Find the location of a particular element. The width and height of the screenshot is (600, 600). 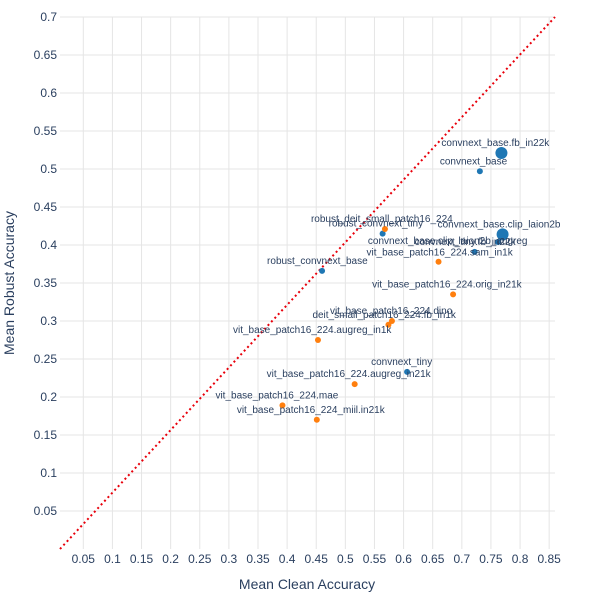

point-label: convnext_base is located at coordinates (474, 161).